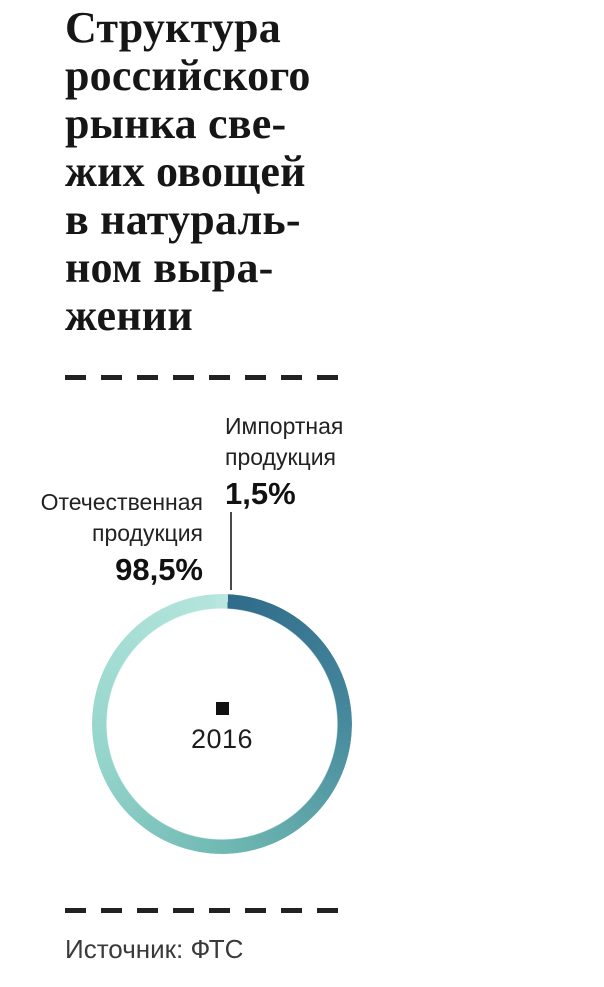 The width and height of the screenshot is (604, 987). What do you see at coordinates (222, 708) in the screenshot?
I see `square-marker-icon` at bounding box center [222, 708].